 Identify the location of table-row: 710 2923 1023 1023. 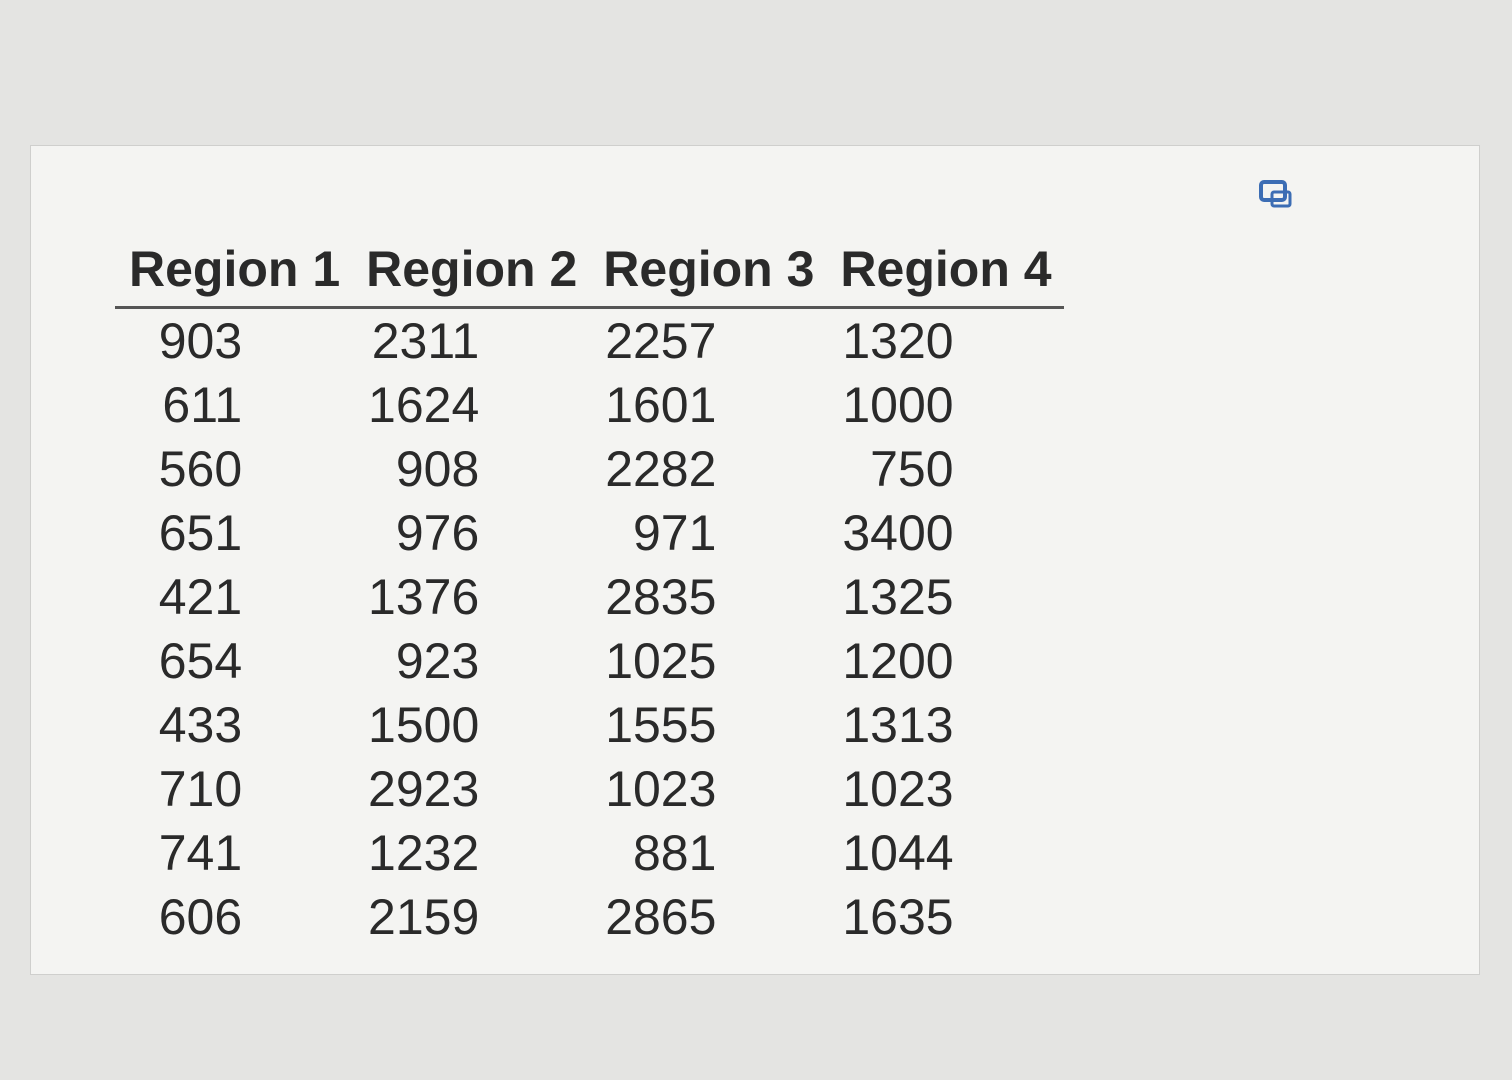
(589, 789).